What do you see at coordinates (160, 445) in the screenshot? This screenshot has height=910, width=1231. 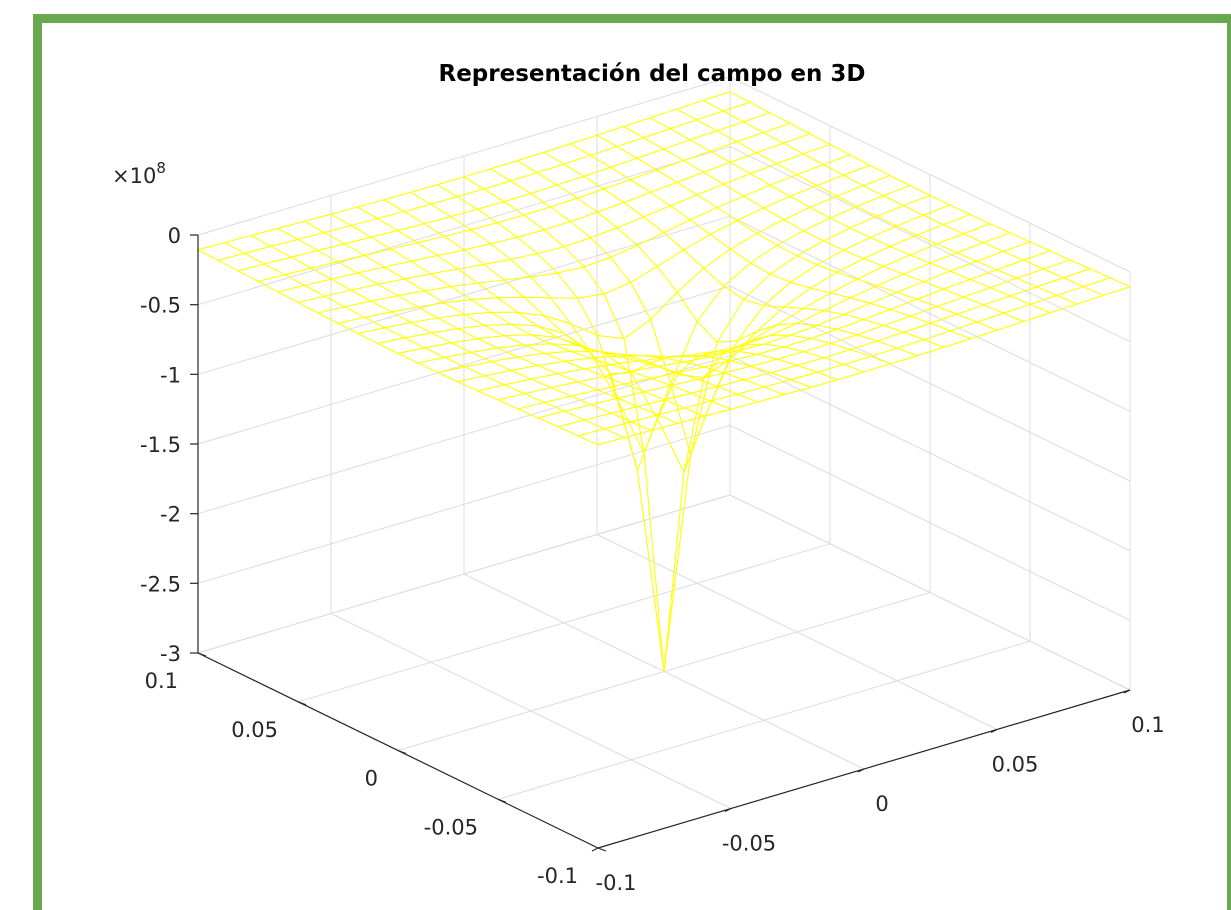 I see `z-tick-label: -1.5` at bounding box center [160, 445].